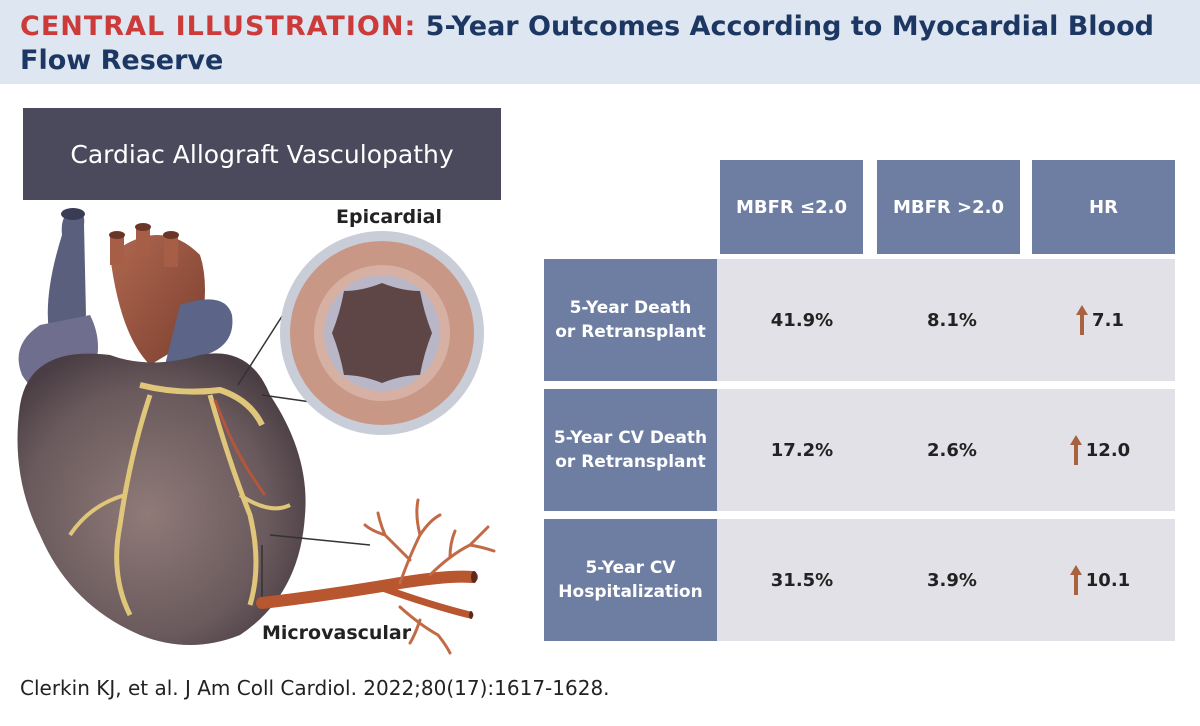  I want to click on cell-hr: 7.1, so click(1100, 320).